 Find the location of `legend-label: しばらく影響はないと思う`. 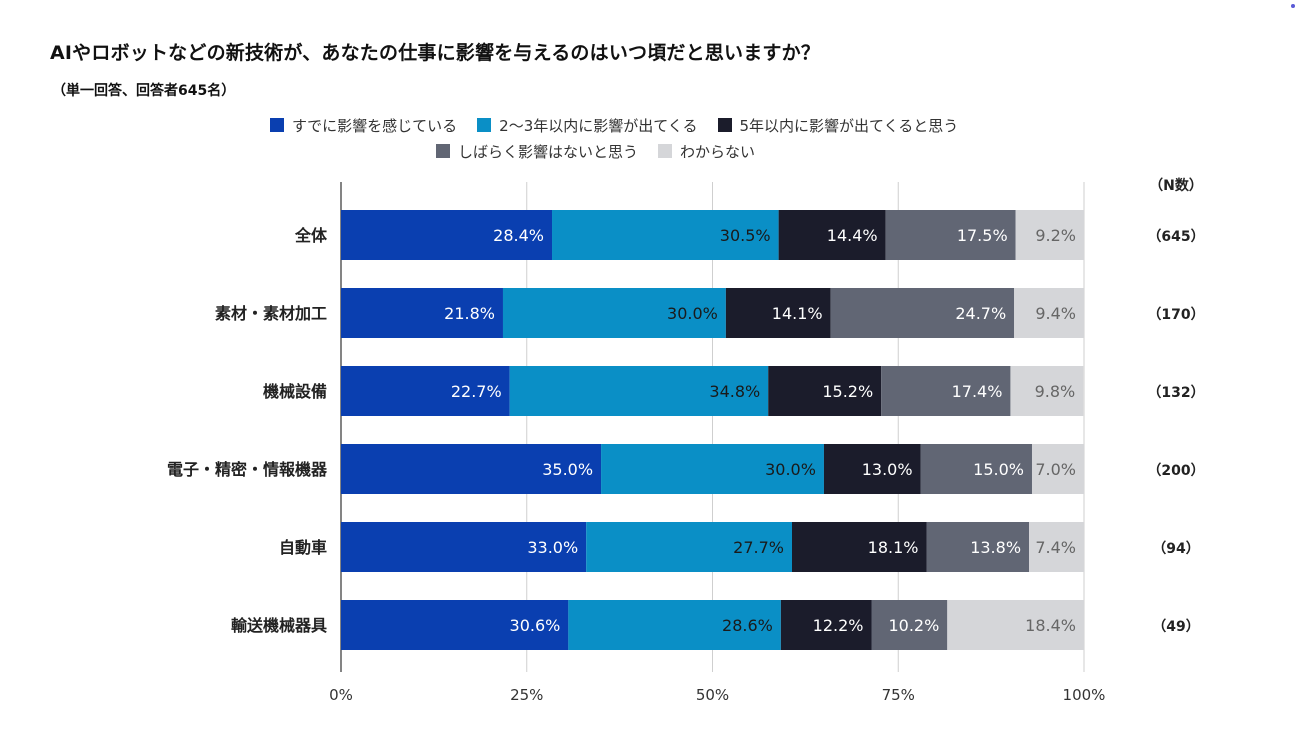

legend-label: しばらく影響はないと思う is located at coordinates (548, 151).